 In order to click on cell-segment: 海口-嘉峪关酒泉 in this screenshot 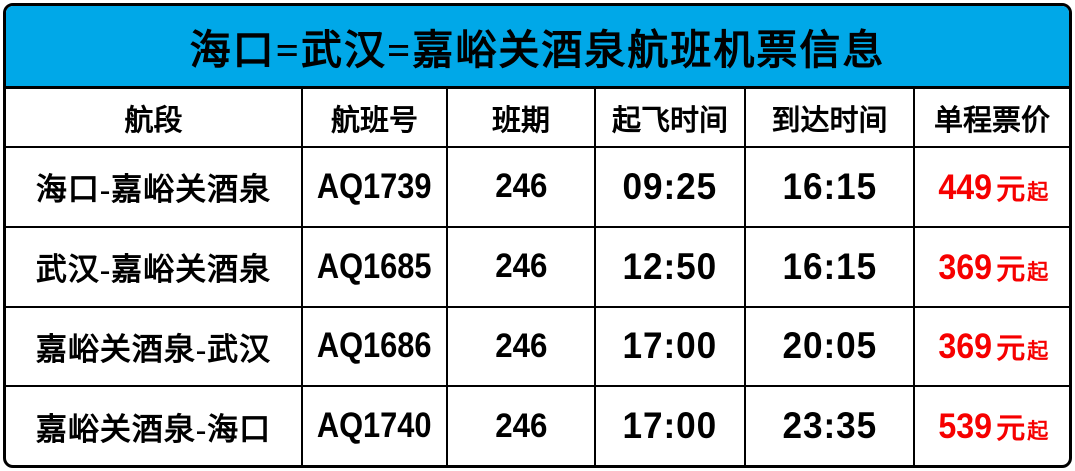, I will do `click(154, 187)`.